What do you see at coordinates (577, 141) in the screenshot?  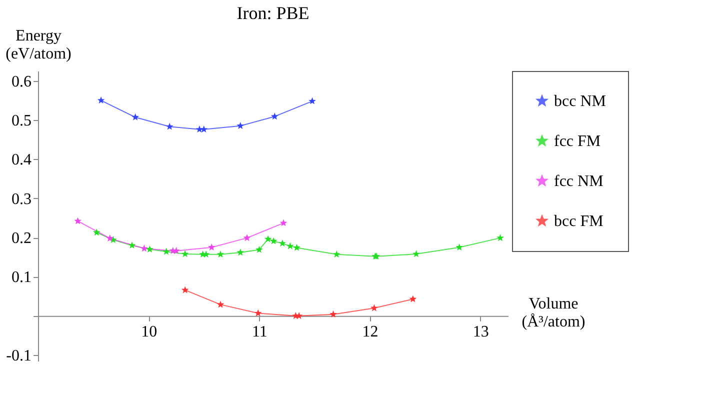 I see `legend-label: fcc FM` at bounding box center [577, 141].